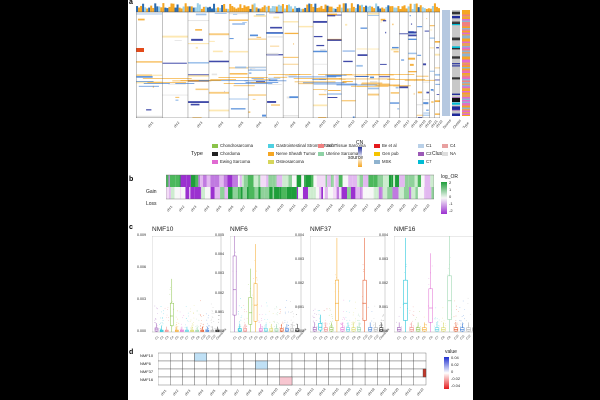 The height and width of the screenshot is (400, 600). Describe the element at coordinates (147, 355) in the screenshot. I see `row-label: NMF10` at that location.